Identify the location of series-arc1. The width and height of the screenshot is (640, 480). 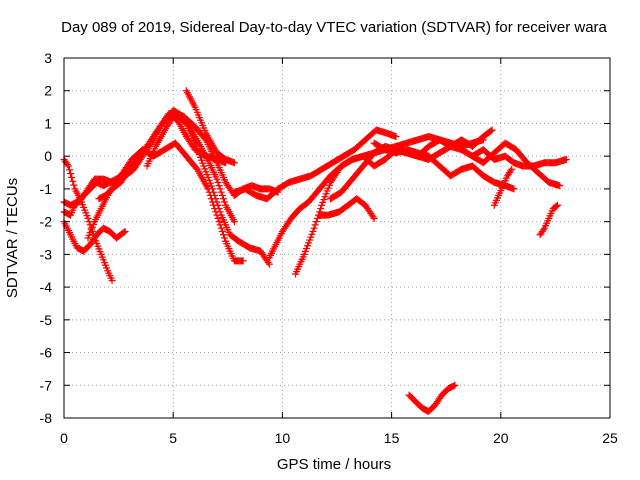
(88, 220).